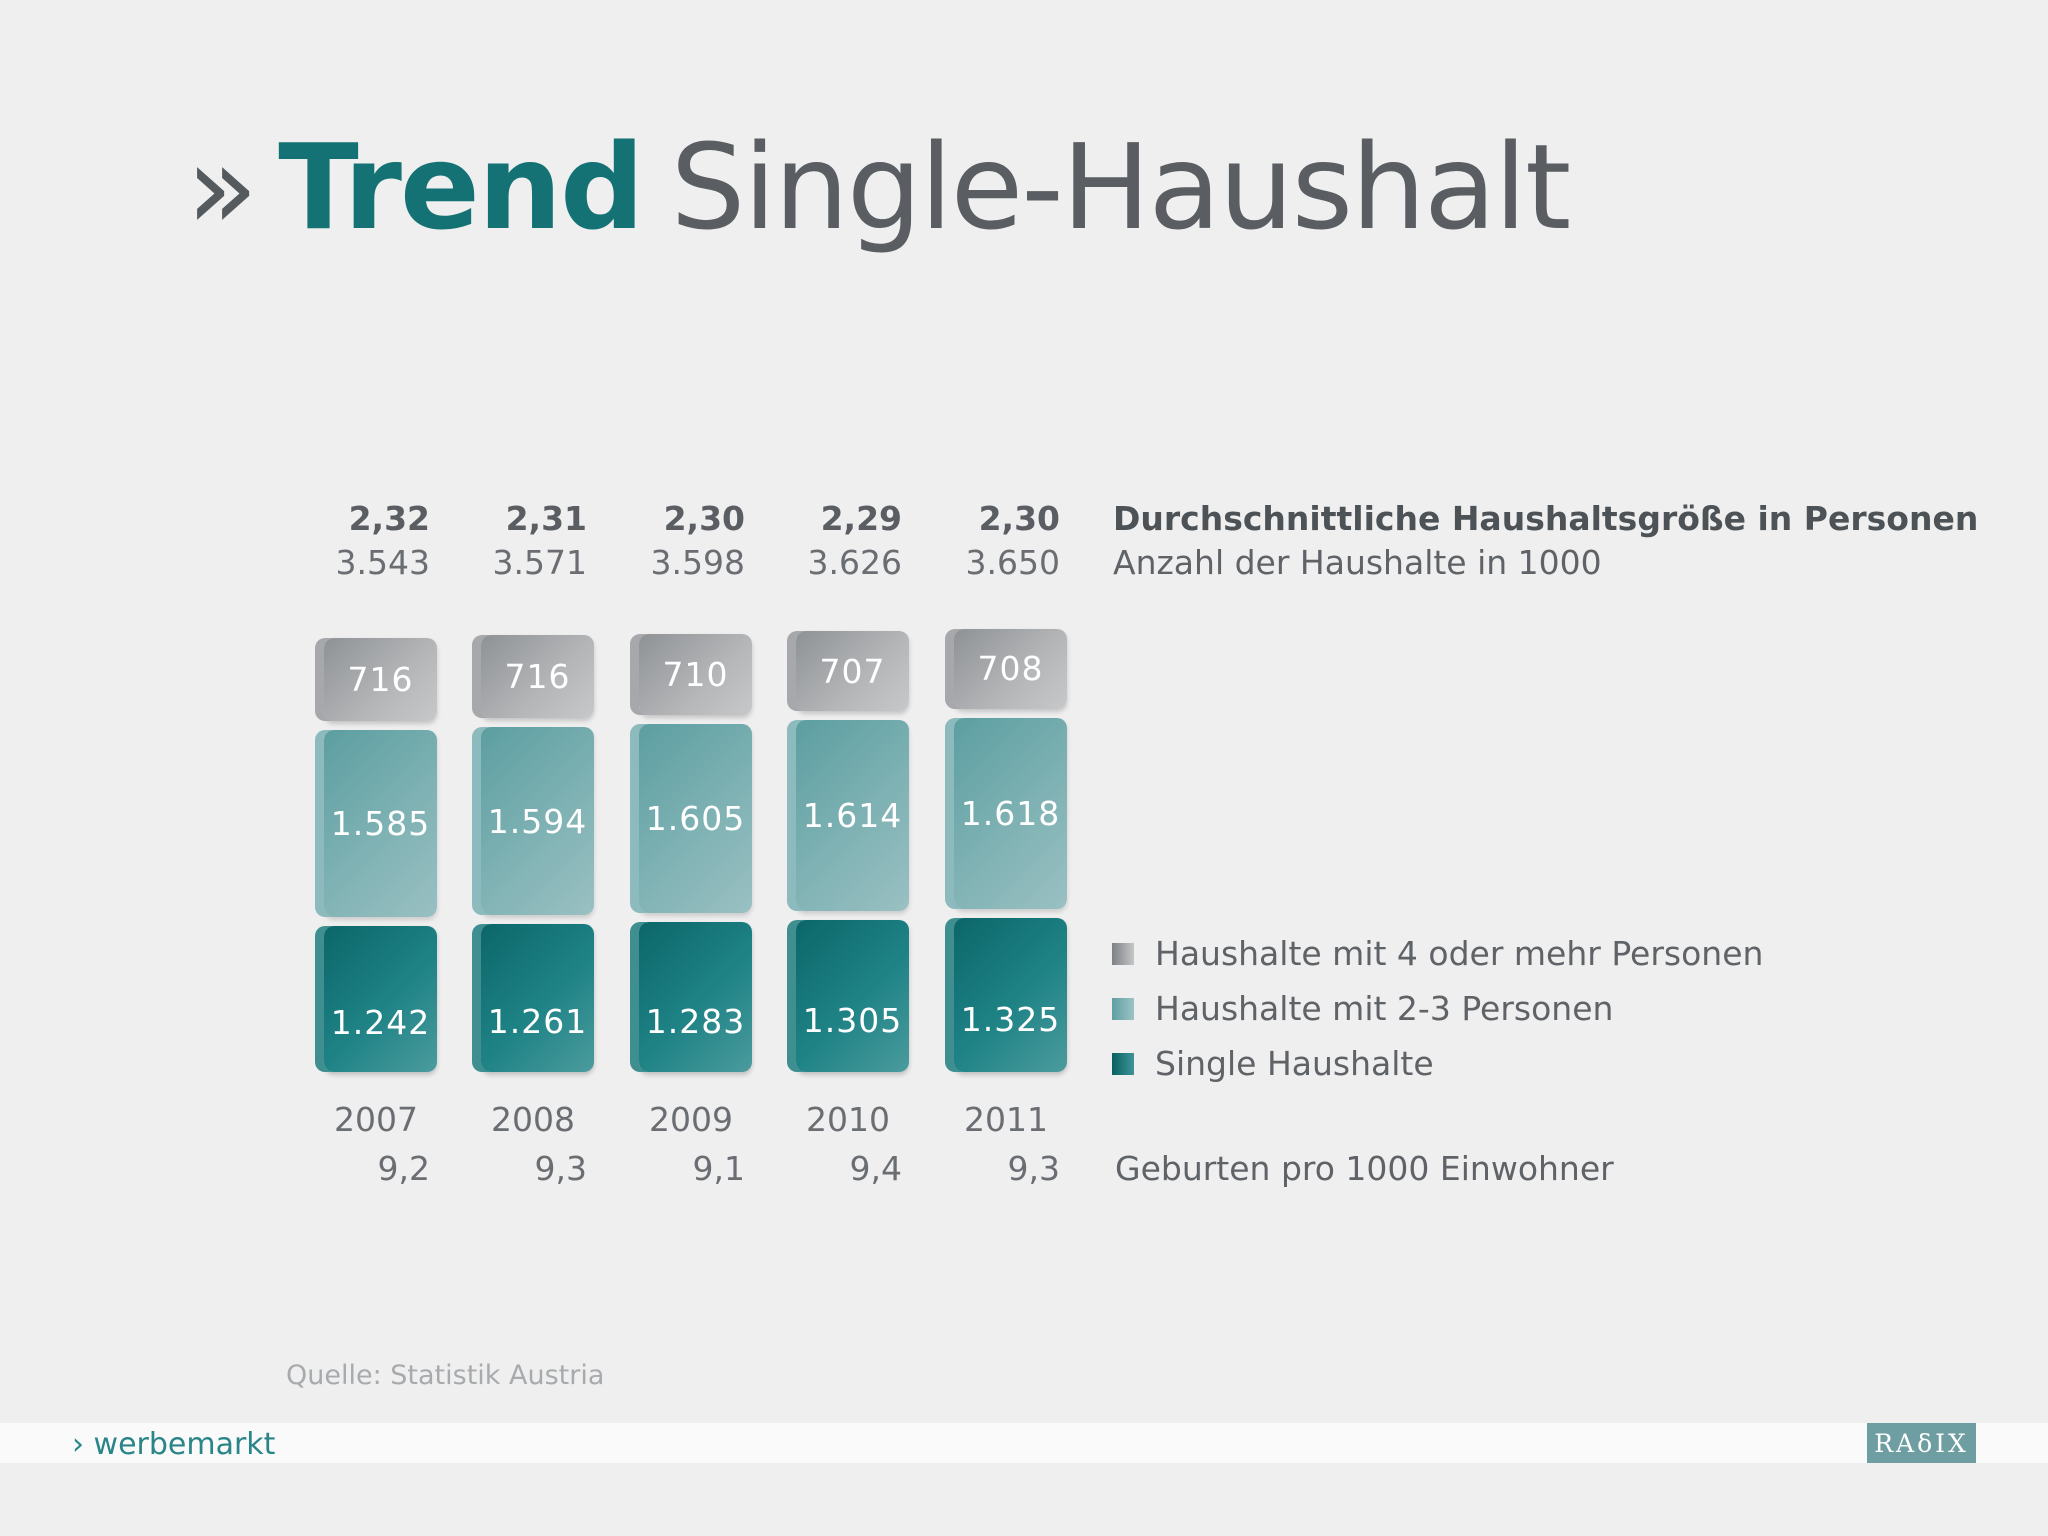 The image size is (2048, 1536). Describe the element at coordinates (533, 1119) in the screenshot. I see `year-tick-label: 2008` at that location.